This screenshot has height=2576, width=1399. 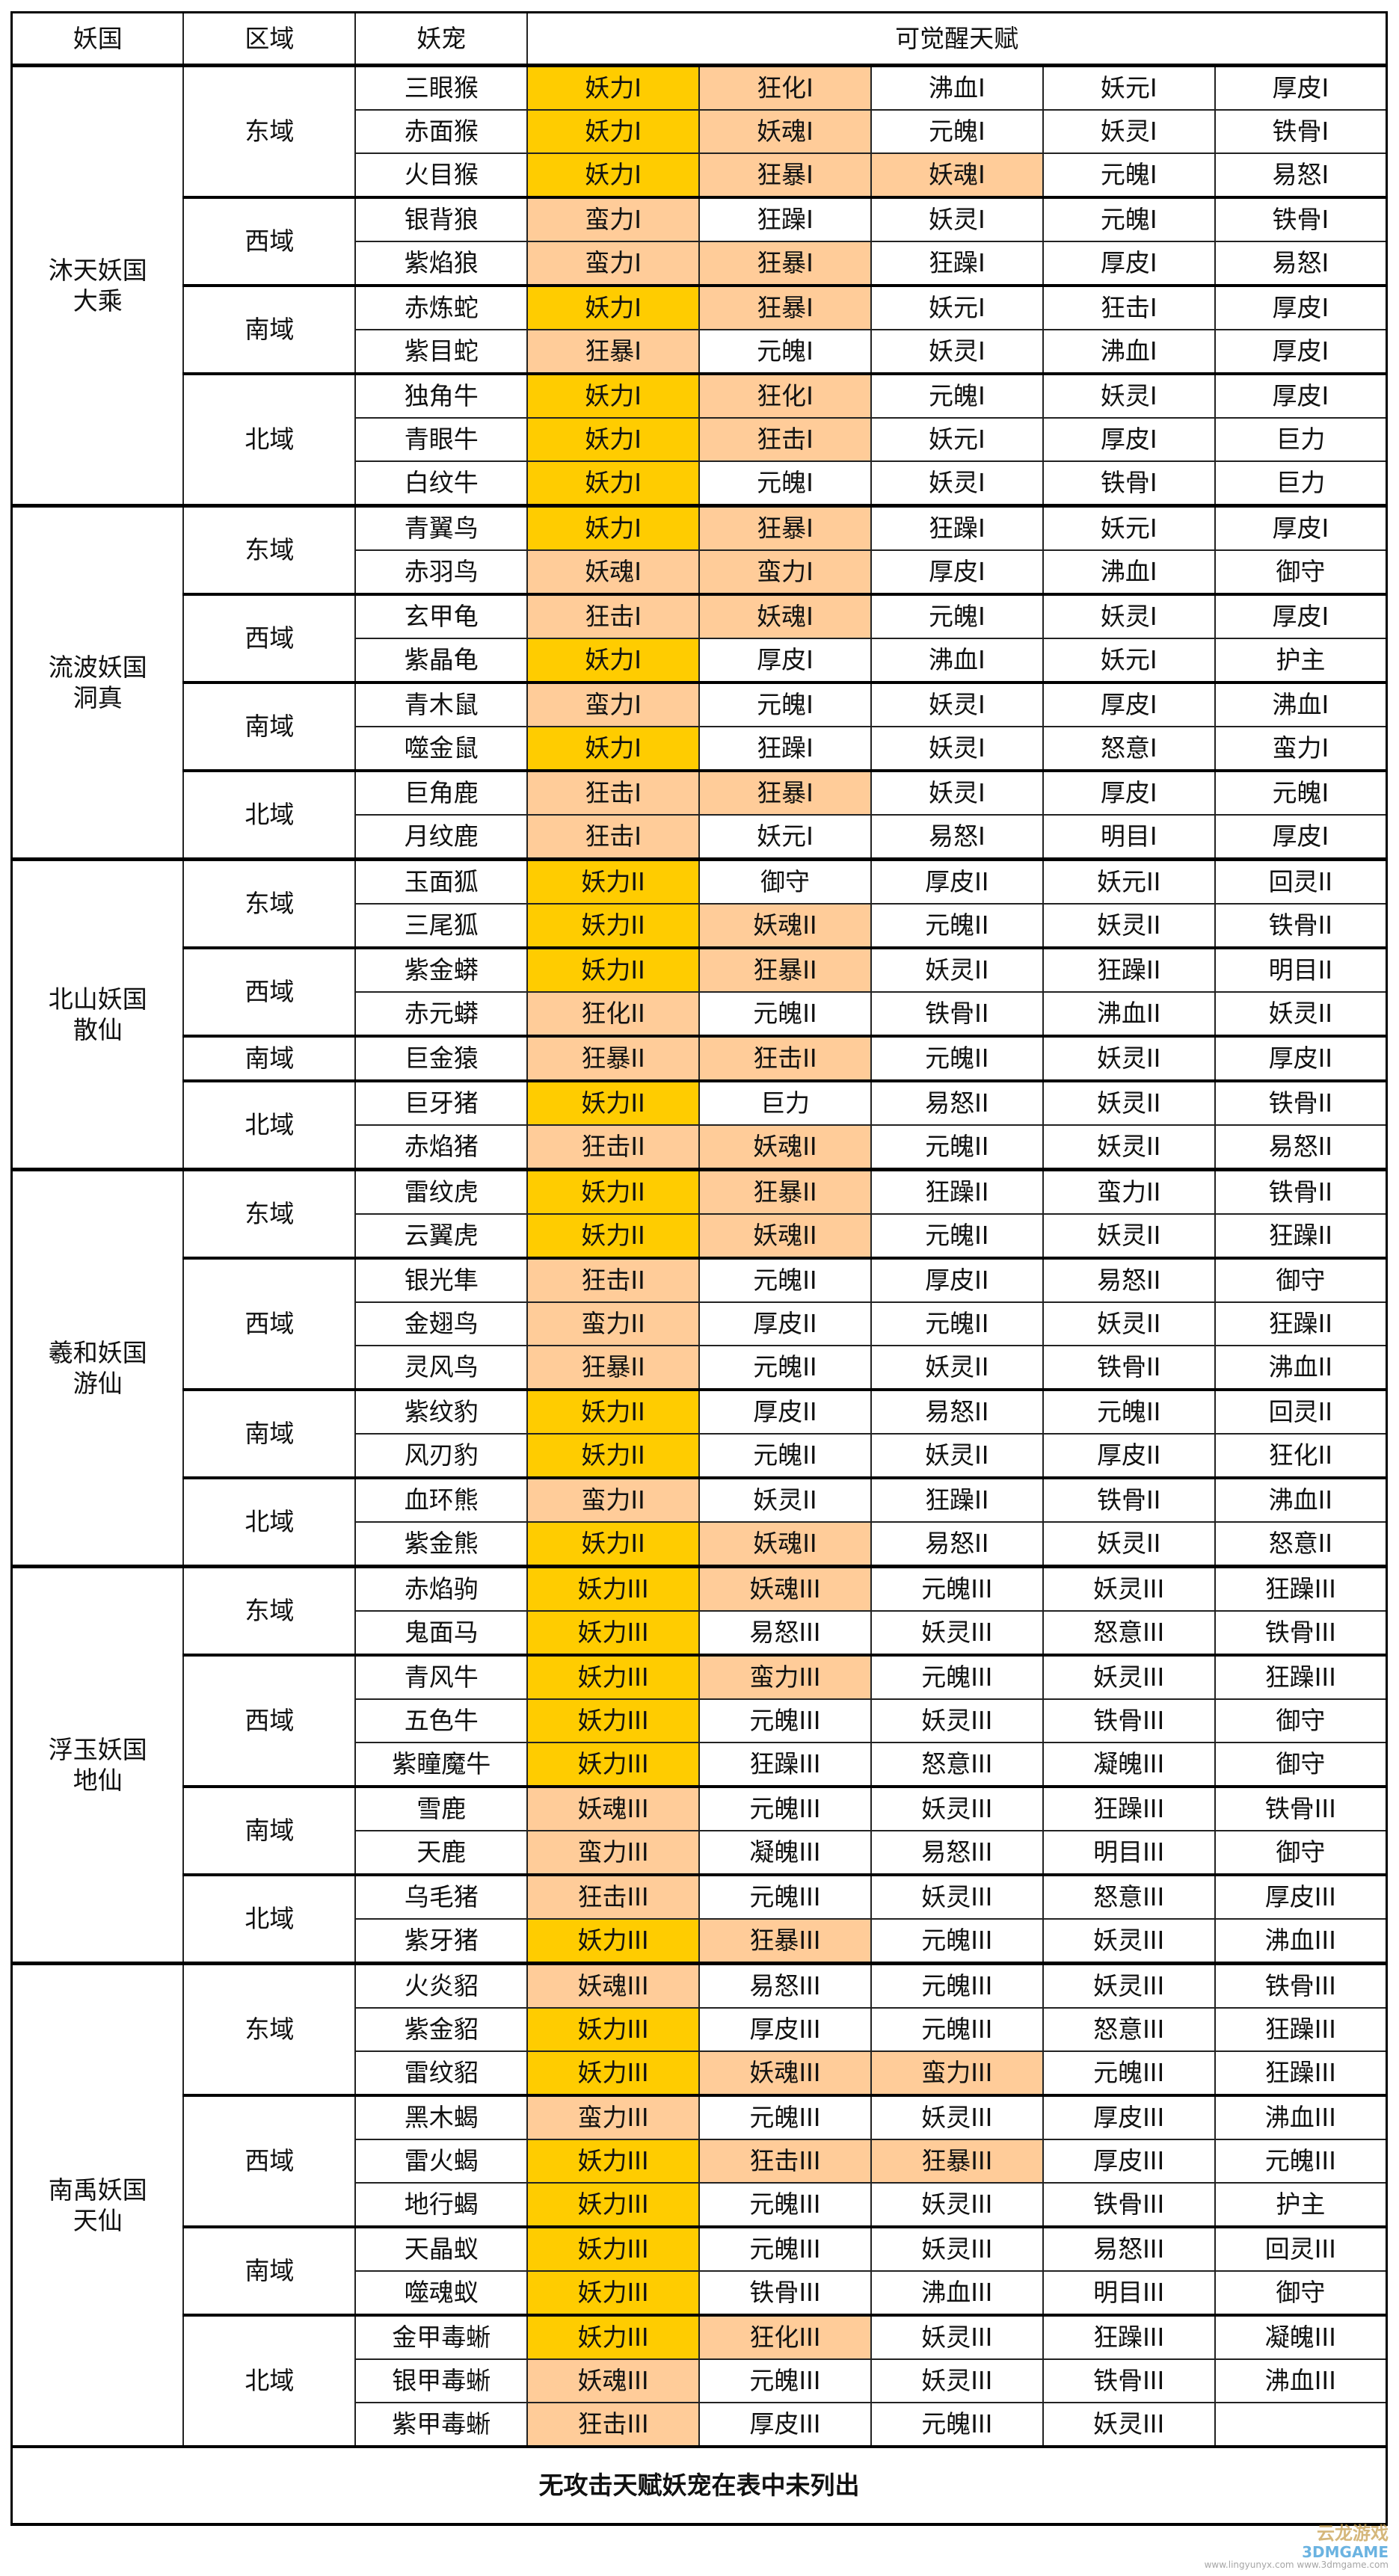 I want to click on pet-name-cell: 天鹿, so click(x=442, y=1853).